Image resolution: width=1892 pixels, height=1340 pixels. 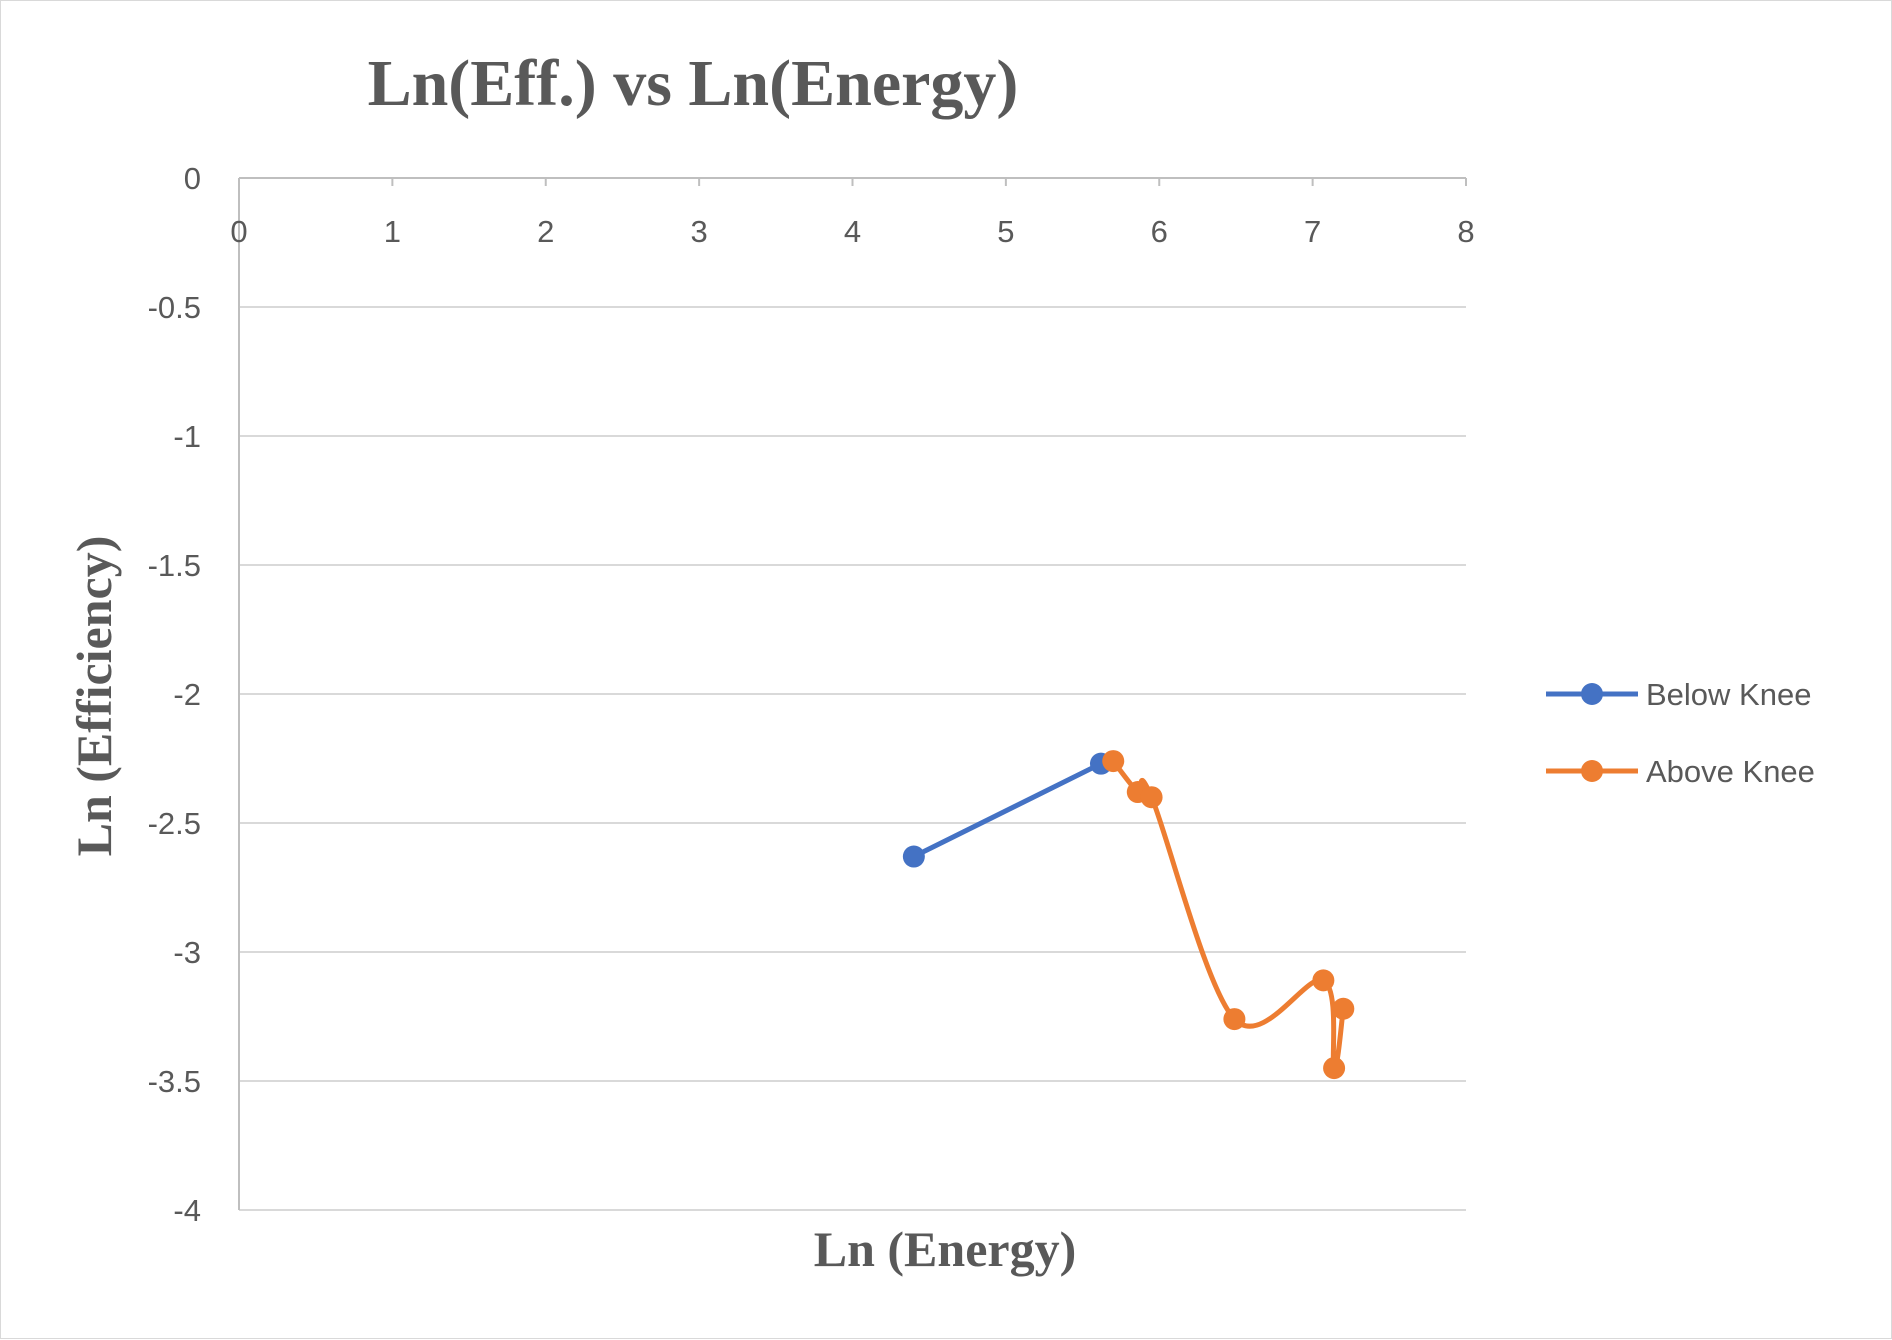 I want to click on legend-item-0: Below Knee, so click(x=1678, y=694).